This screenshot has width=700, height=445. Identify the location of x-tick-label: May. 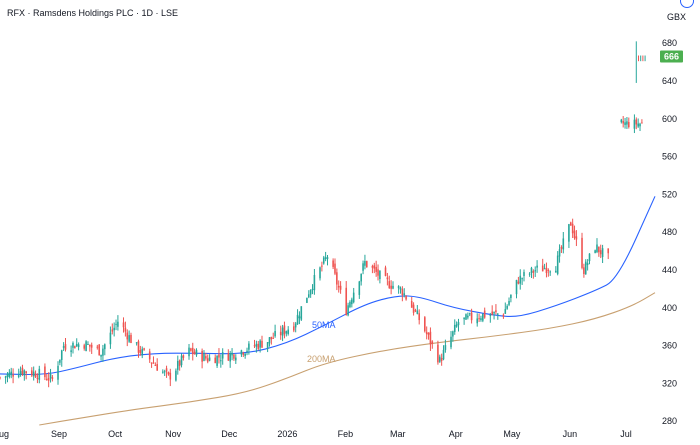
(512, 434).